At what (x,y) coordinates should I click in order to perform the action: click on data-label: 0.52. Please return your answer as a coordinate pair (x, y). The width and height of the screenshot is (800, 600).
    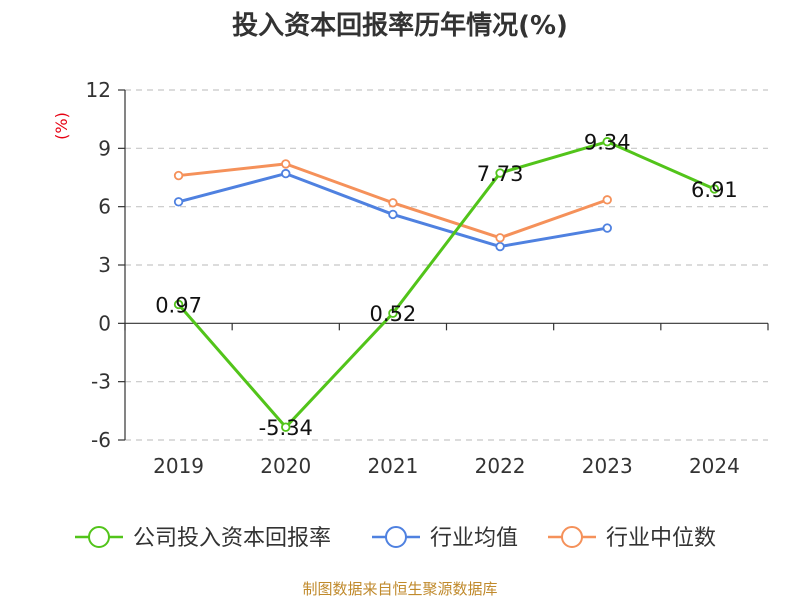
    Looking at the image, I should click on (393, 314).